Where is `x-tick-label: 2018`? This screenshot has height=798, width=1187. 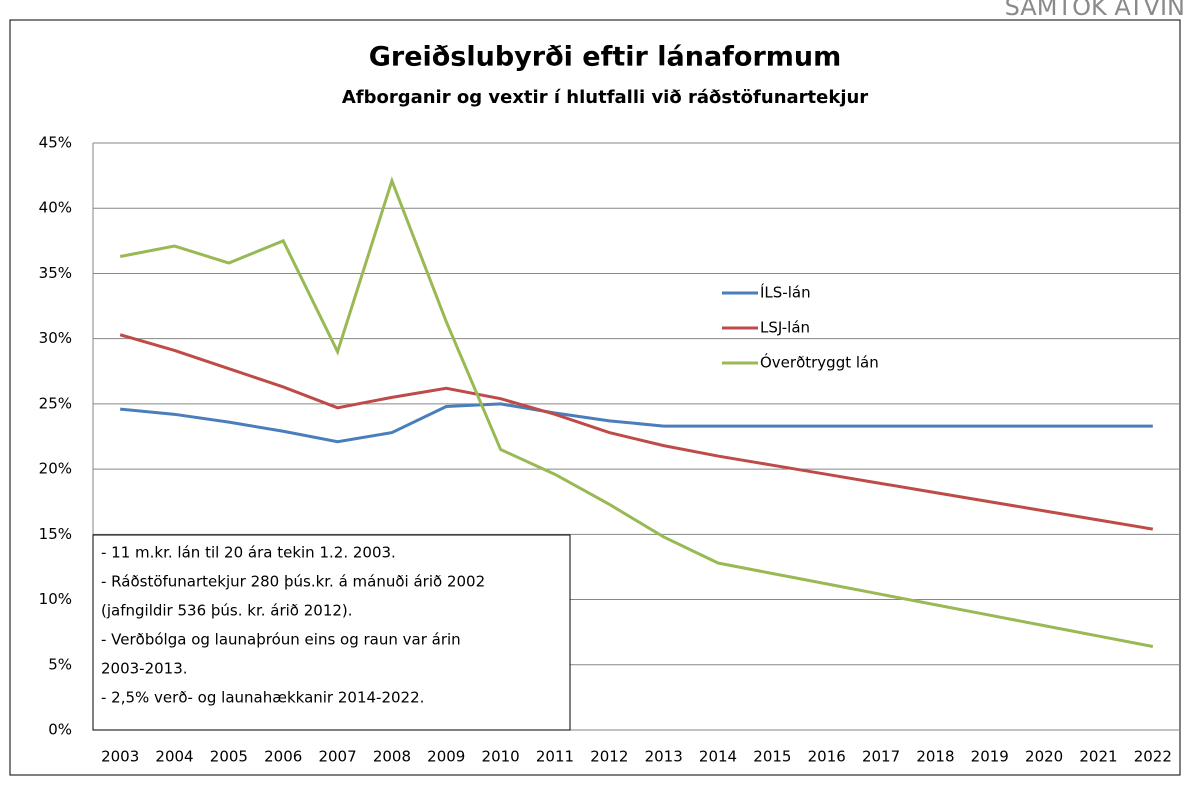
x-tick-label: 2018 is located at coordinates (935, 757).